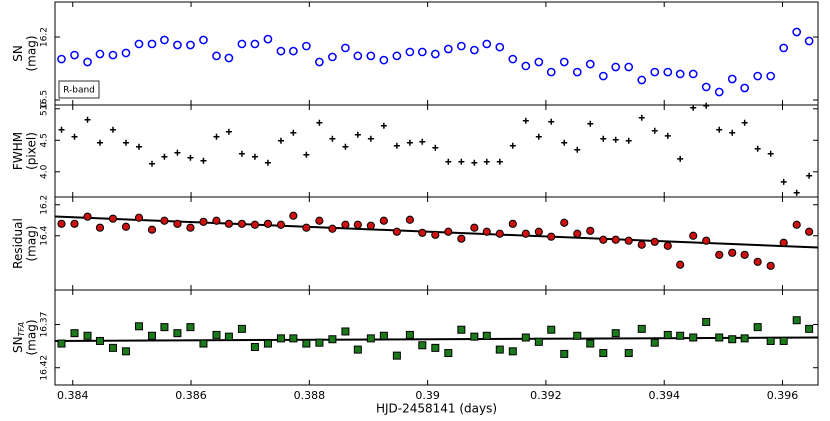  Describe the element at coordinates (18, 151) in the screenshot. I see `y-label-name: FWHM` at that location.